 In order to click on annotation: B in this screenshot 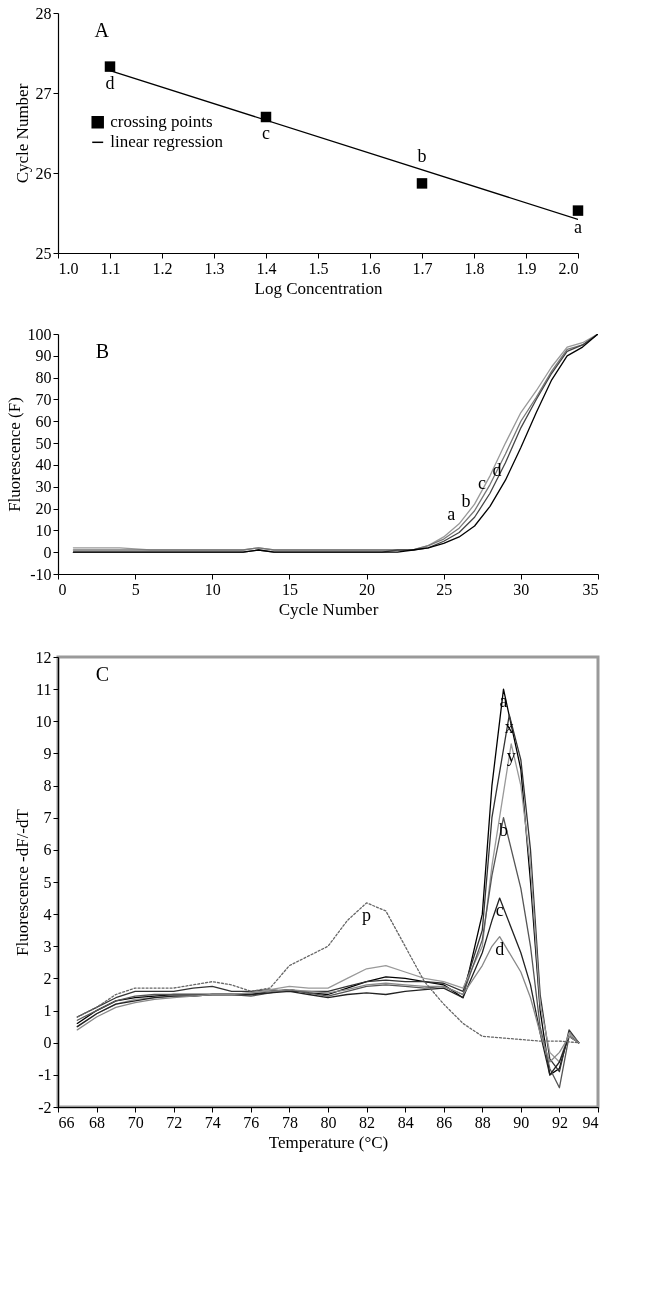, I will do `click(102, 351)`.